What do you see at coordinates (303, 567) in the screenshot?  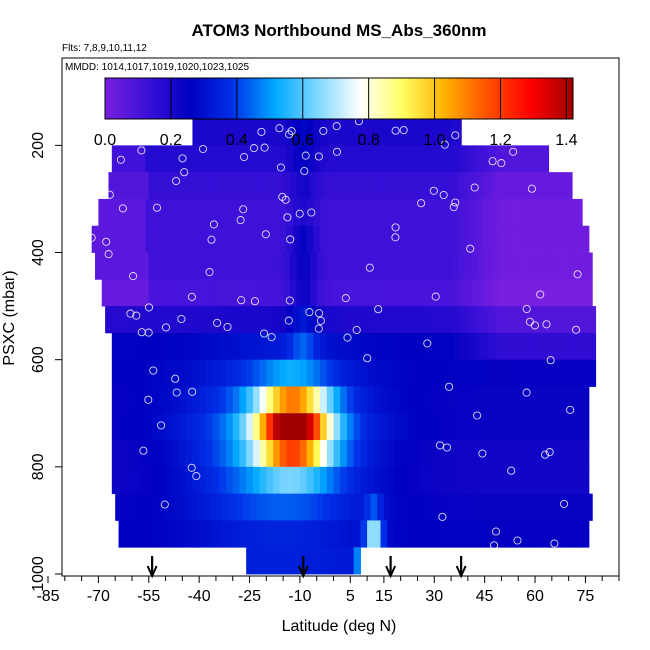 I see `profile-marker-arrow` at bounding box center [303, 567].